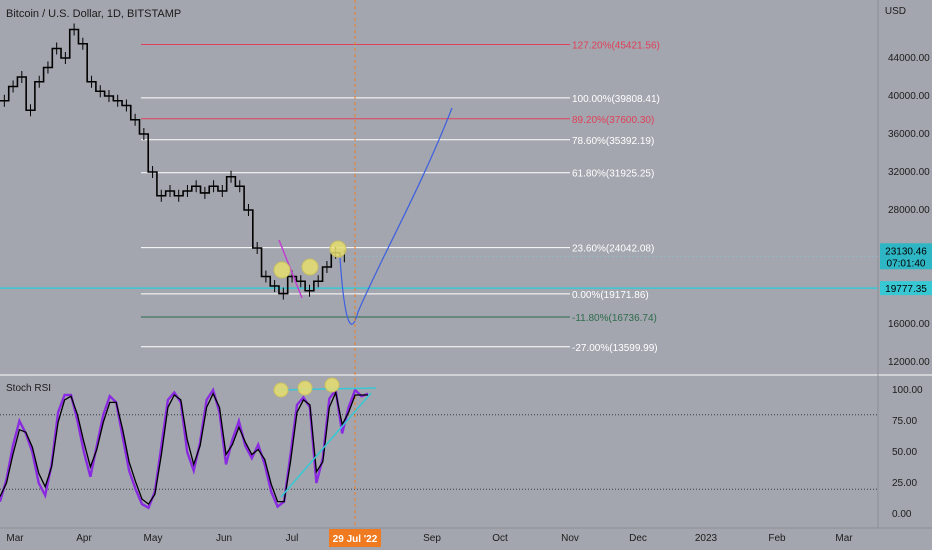 The image size is (932, 550). What do you see at coordinates (909, 58) in the screenshot?
I see `price-tick-label: 44000.00` at bounding box center [909, 58].